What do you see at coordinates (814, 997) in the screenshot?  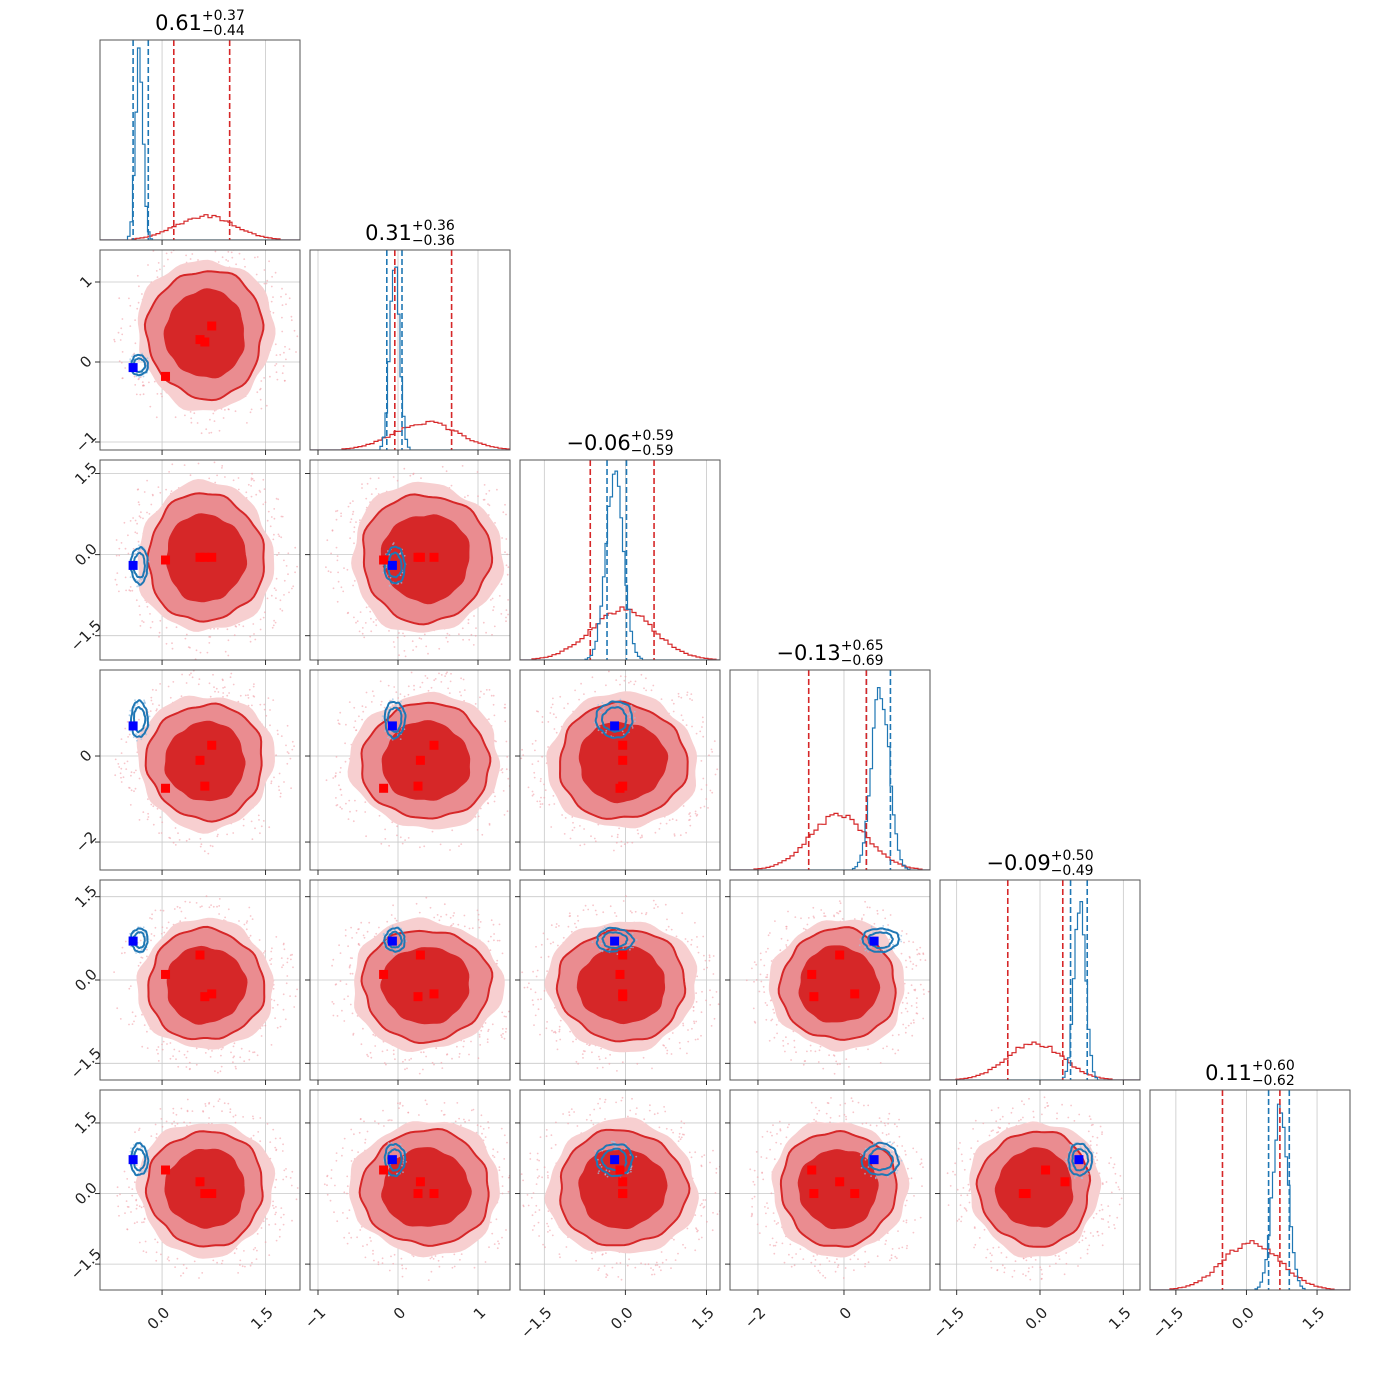 I see `marker-red` at bounding box center [814, 997].